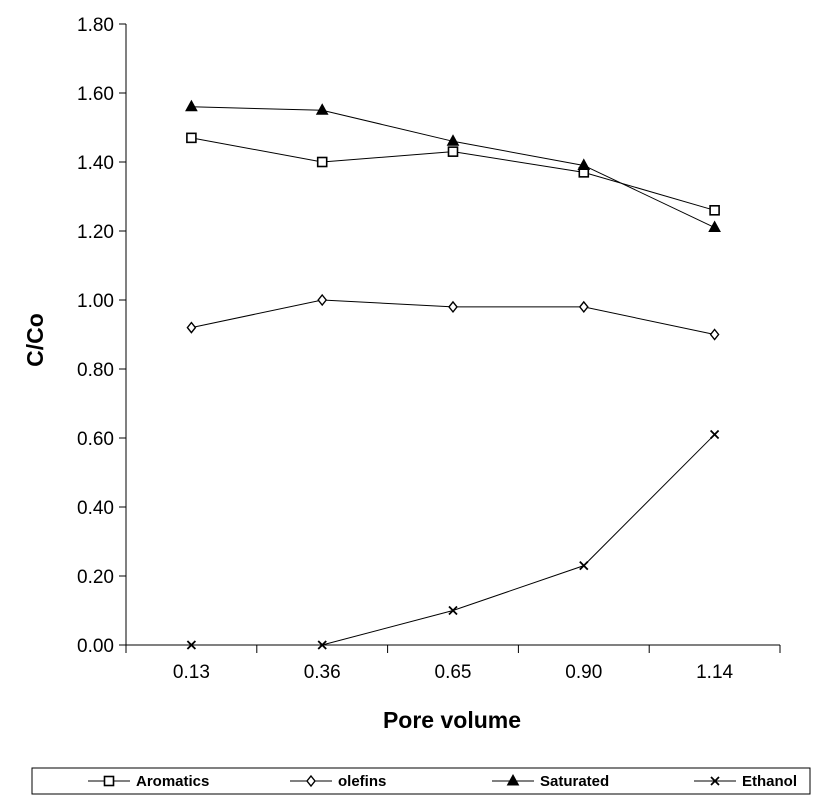 The image size is (815, 796). I want to click on series-line-saturated, so click(453, 167).